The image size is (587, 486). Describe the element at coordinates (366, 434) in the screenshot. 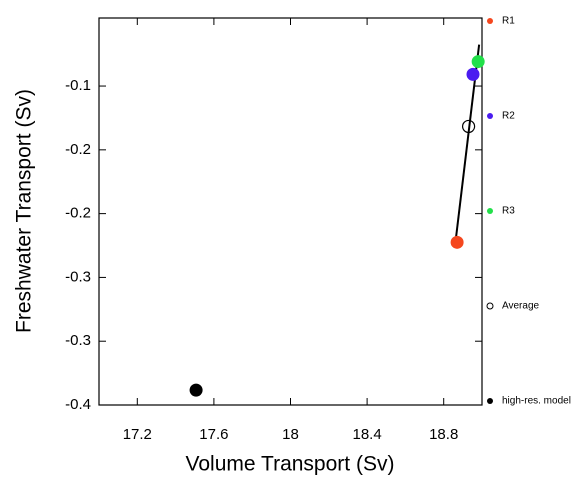

I see `x-tick-label: 18.4` at that location.